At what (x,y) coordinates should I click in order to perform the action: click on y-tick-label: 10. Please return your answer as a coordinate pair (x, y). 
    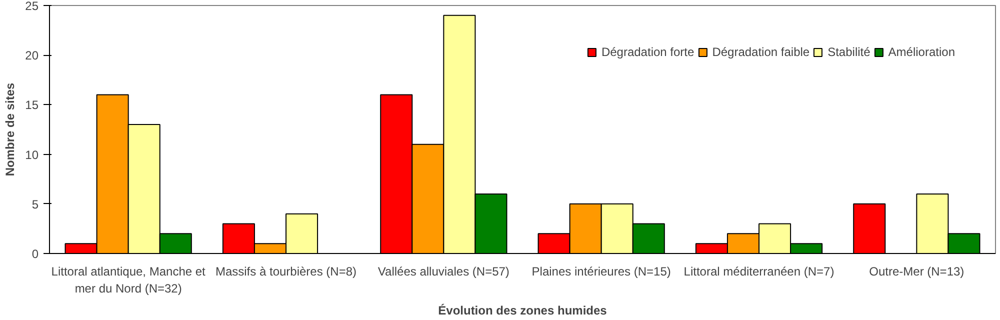
    Looking at the image, I should click on (32, 155).